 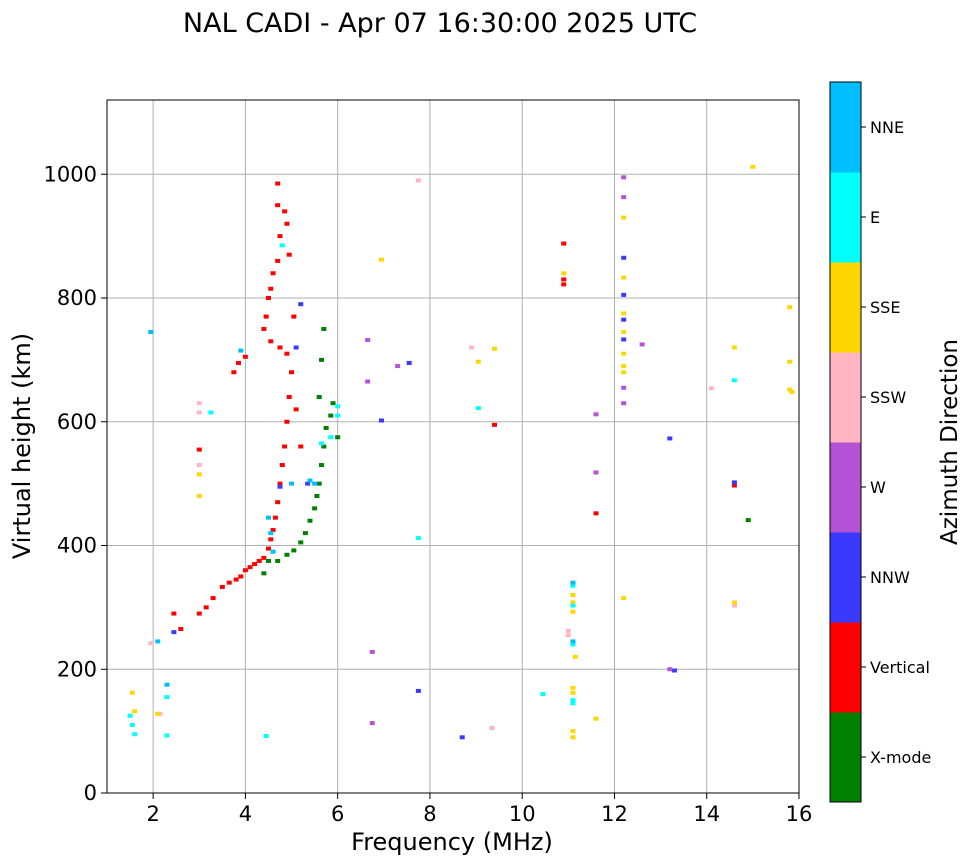 What do you see at coordinates (337, 814) in the screenshot?
I see `x-tick-label: 6` at bounding box center [337, 814].